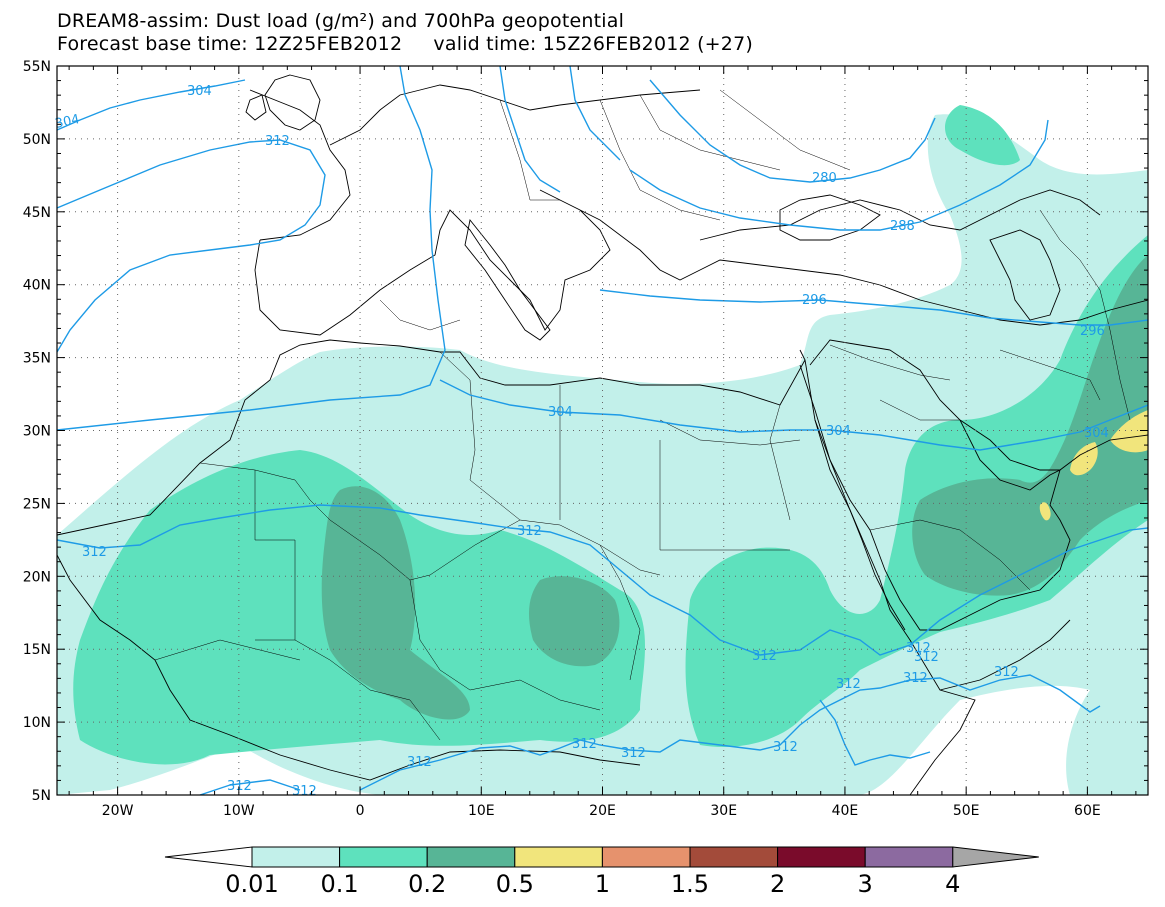  Describe the element at coordinates (37, 723) in the screenshot. I see `lat-label: 10N` at that location.